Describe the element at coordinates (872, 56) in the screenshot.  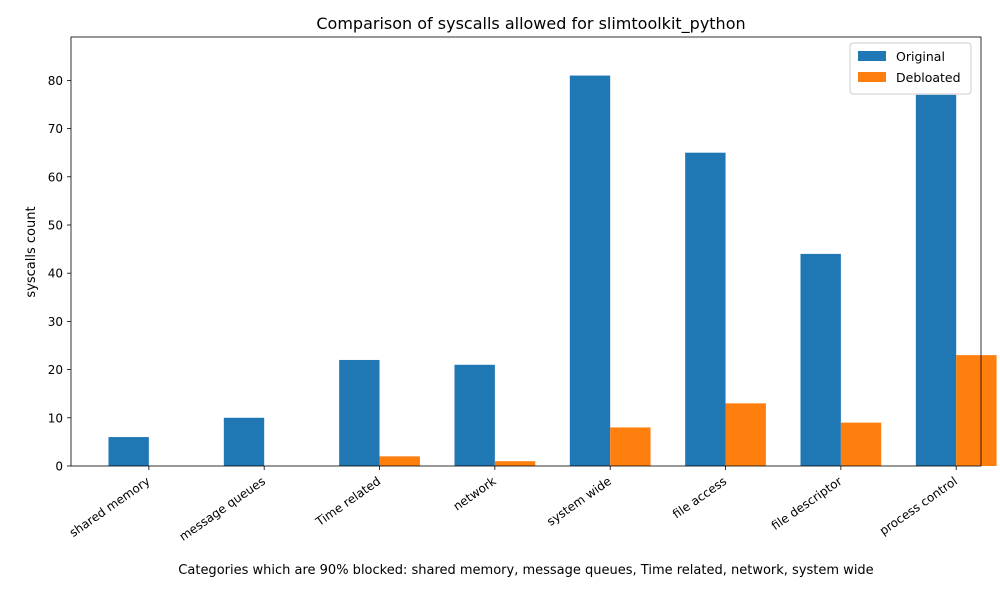
I see `legend-swatch-original` at that location.